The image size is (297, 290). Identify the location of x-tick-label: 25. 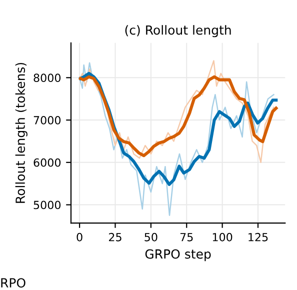
(115, 237).